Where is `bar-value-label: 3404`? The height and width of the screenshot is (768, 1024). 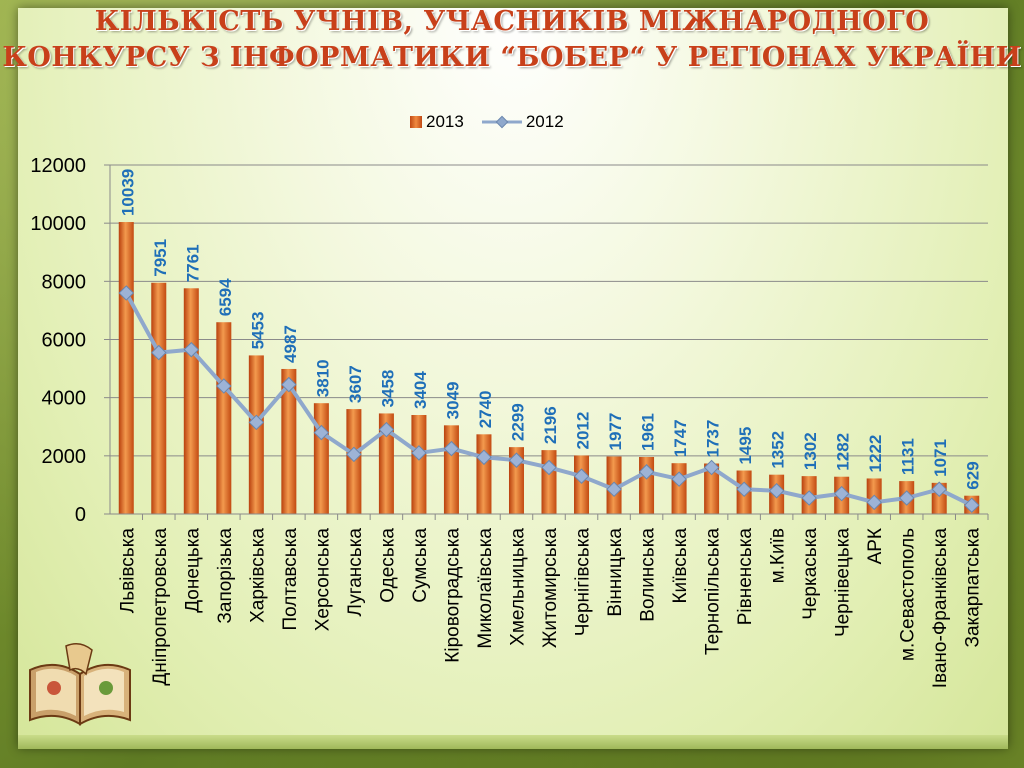 bar-value-label: 3404 is located at coordinates (420, 390).